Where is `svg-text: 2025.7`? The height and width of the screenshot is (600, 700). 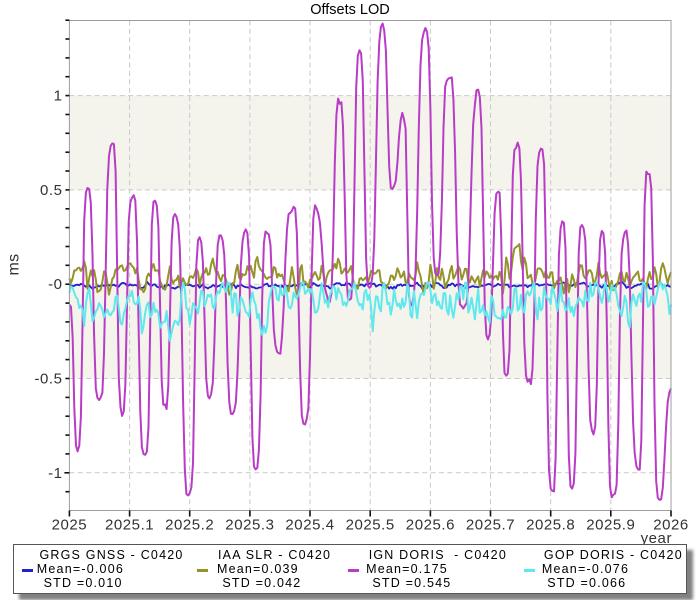 svg-text: 2025.7 is located at coordinates (490, 525).